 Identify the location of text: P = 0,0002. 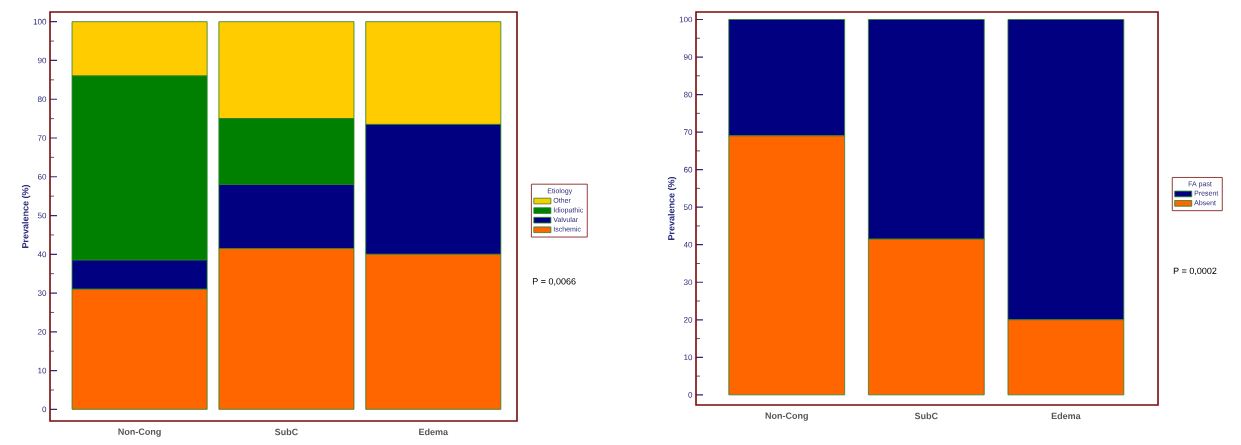
(1195, 271).